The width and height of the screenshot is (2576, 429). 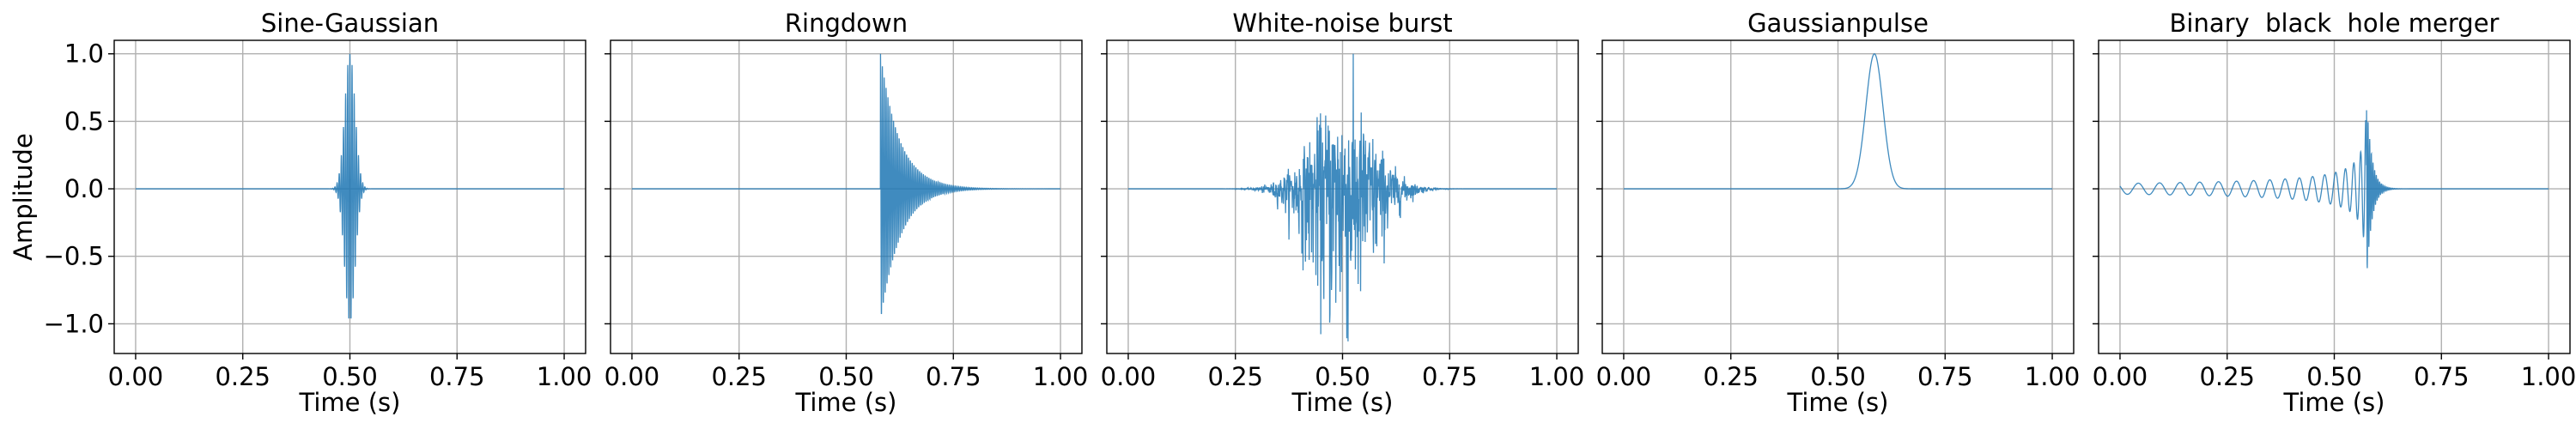 What do you see at coordinates (846, 23) in the screenshot?
I see `panel-title: Ringdown` at bounding box center [846, 23].